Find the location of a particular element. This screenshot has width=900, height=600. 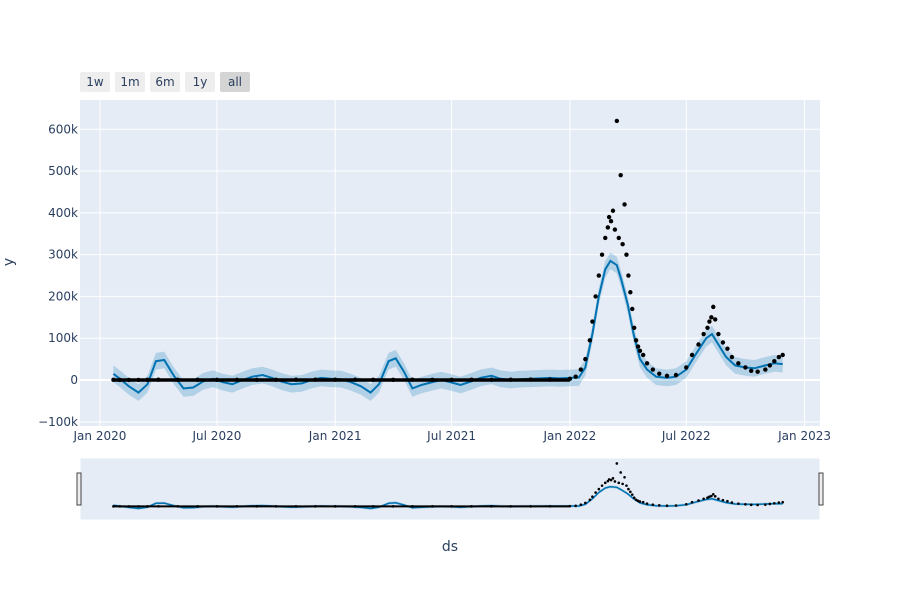

range-button-6m: 6m is located at coordinates (165, 82).